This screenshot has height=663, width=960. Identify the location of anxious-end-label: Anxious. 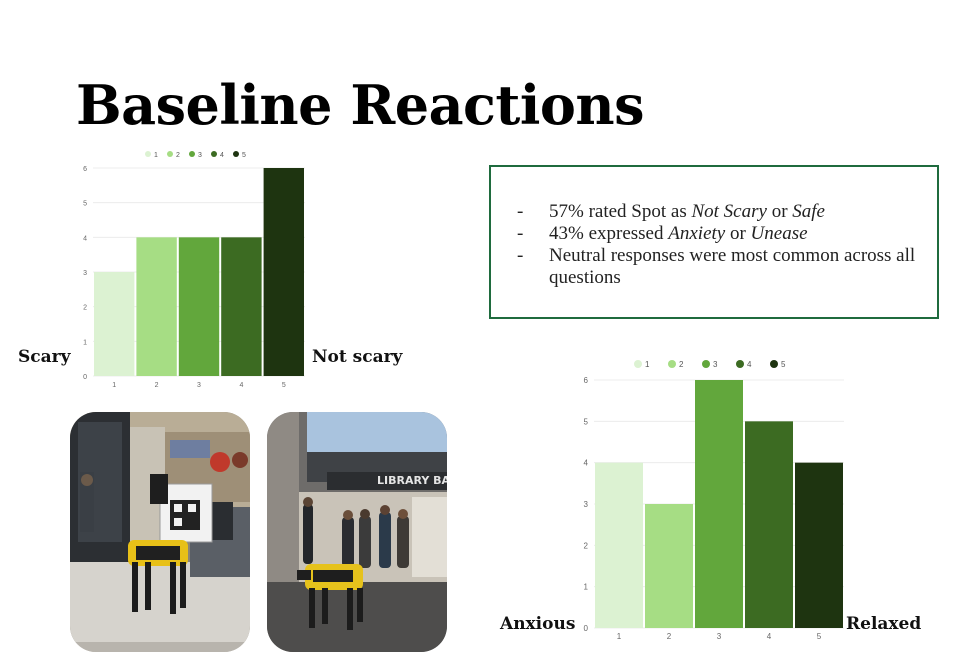
(538, 624).